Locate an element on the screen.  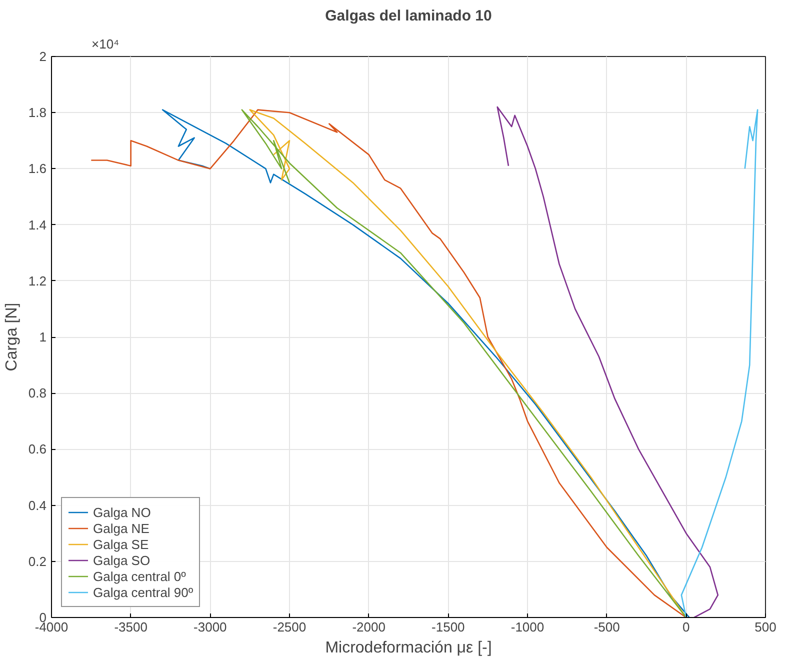
y-tick-label: 1.6 is located at coordinates (37, 168).